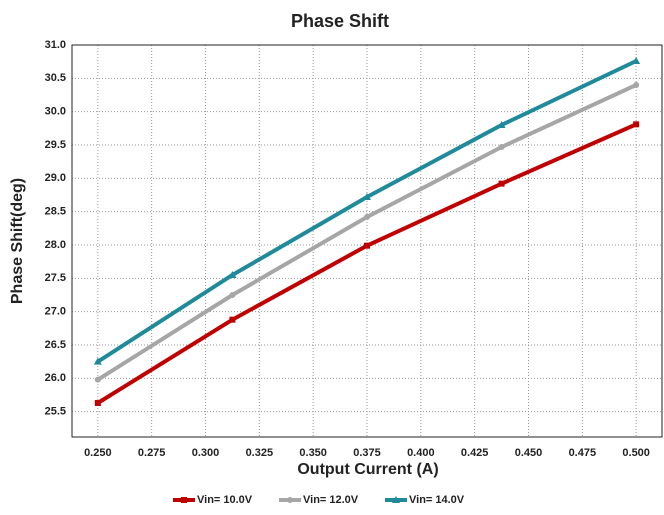  I want to click on x-tick-label: 0.250, so click(98, 453).